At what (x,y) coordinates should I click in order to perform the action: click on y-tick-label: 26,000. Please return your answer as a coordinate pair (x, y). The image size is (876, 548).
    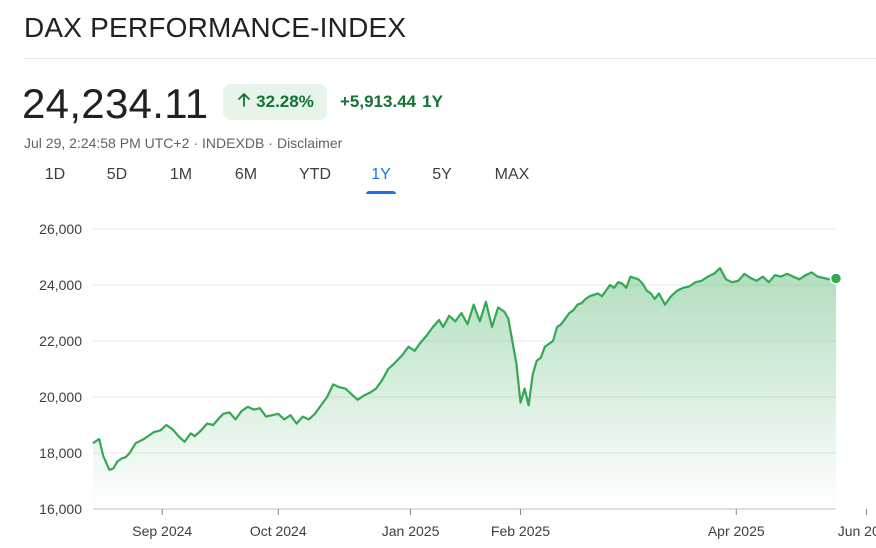
    Looking at the image, I should click on (60, 229).